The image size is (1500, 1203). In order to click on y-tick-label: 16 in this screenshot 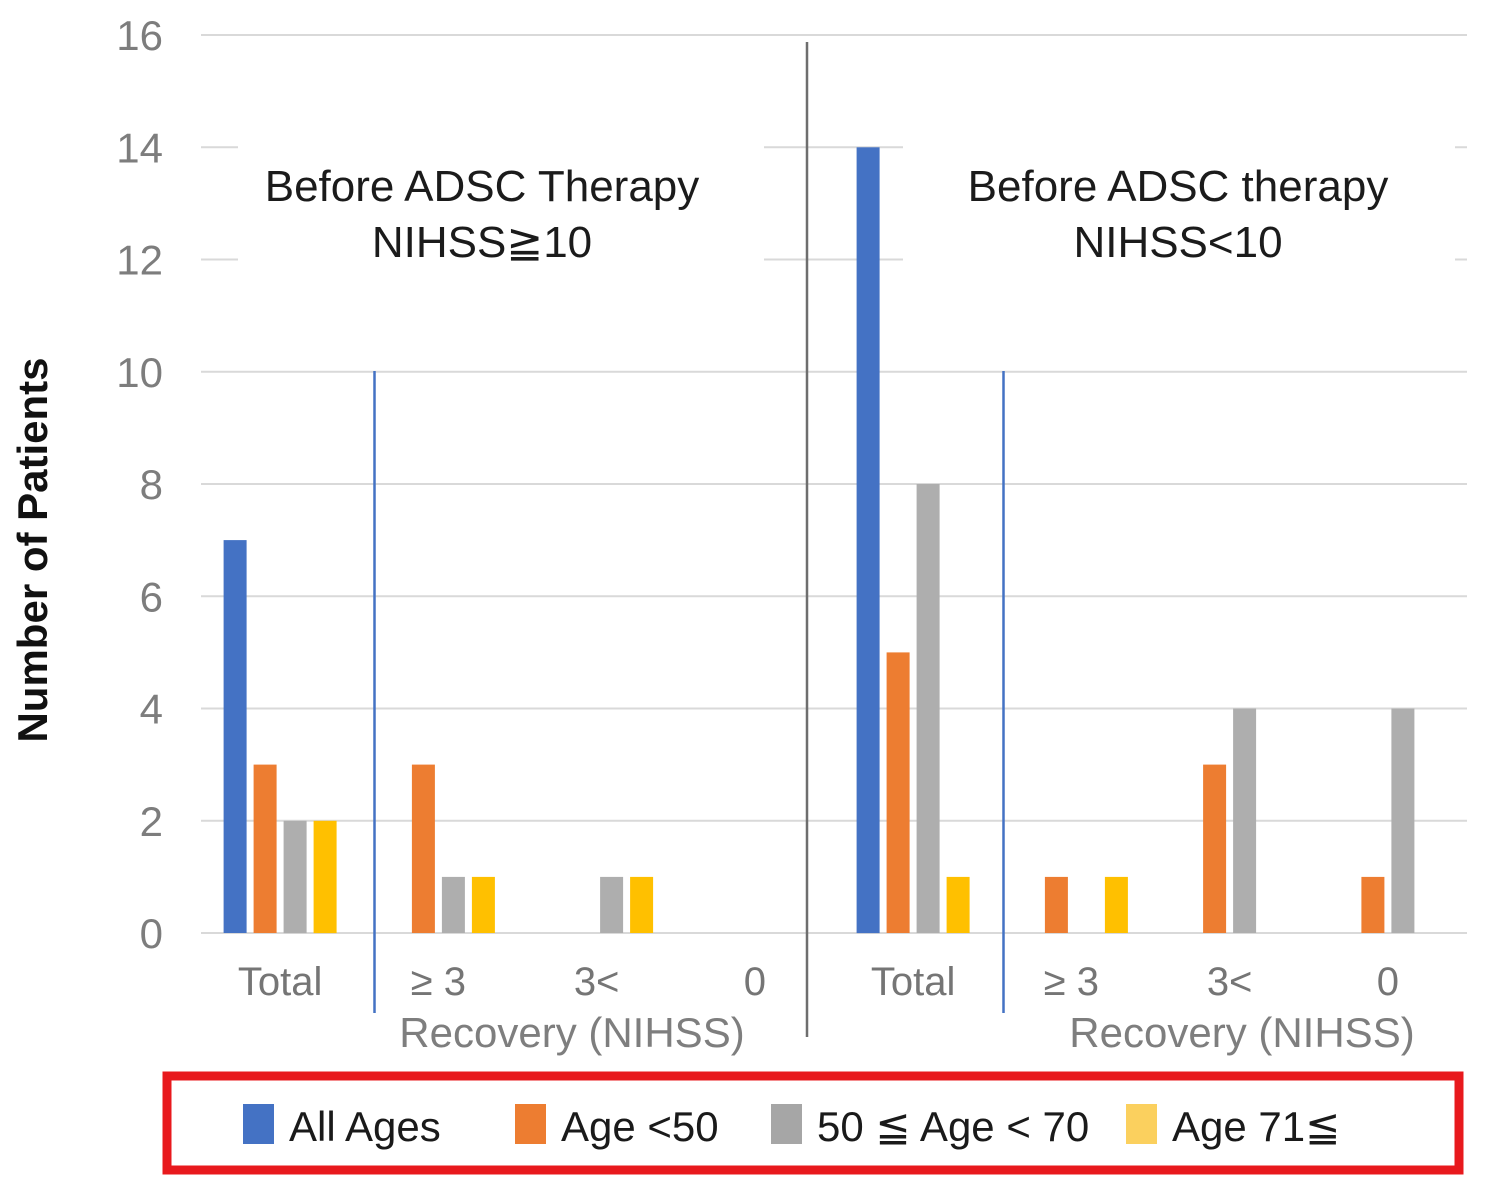, I will do `click(139, 35)`.